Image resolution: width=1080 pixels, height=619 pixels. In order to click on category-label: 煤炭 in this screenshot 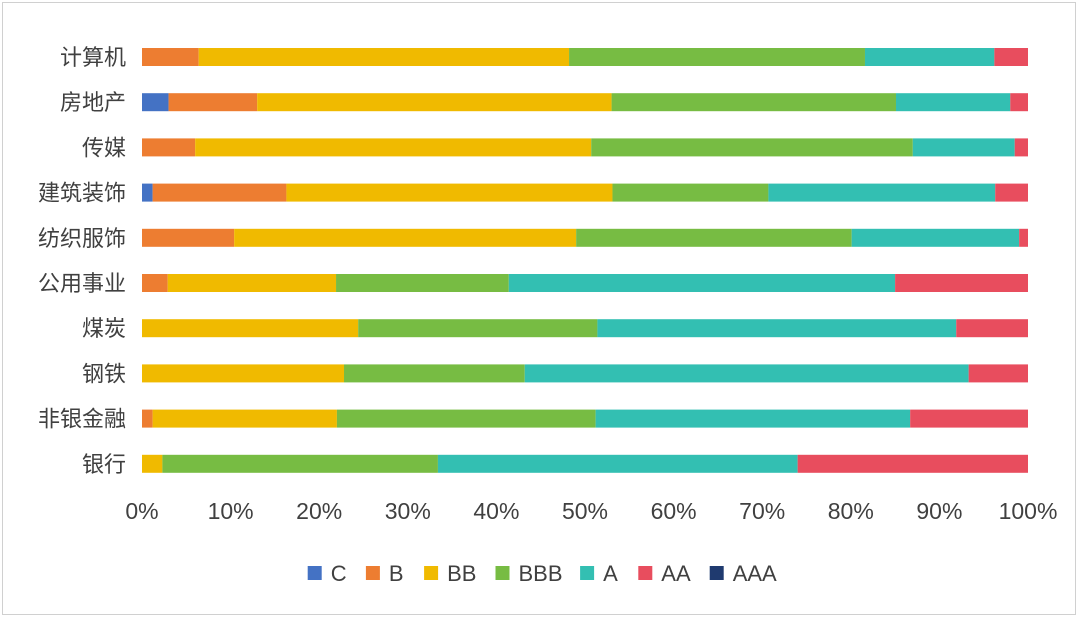, I will do `click(104, 329)`.